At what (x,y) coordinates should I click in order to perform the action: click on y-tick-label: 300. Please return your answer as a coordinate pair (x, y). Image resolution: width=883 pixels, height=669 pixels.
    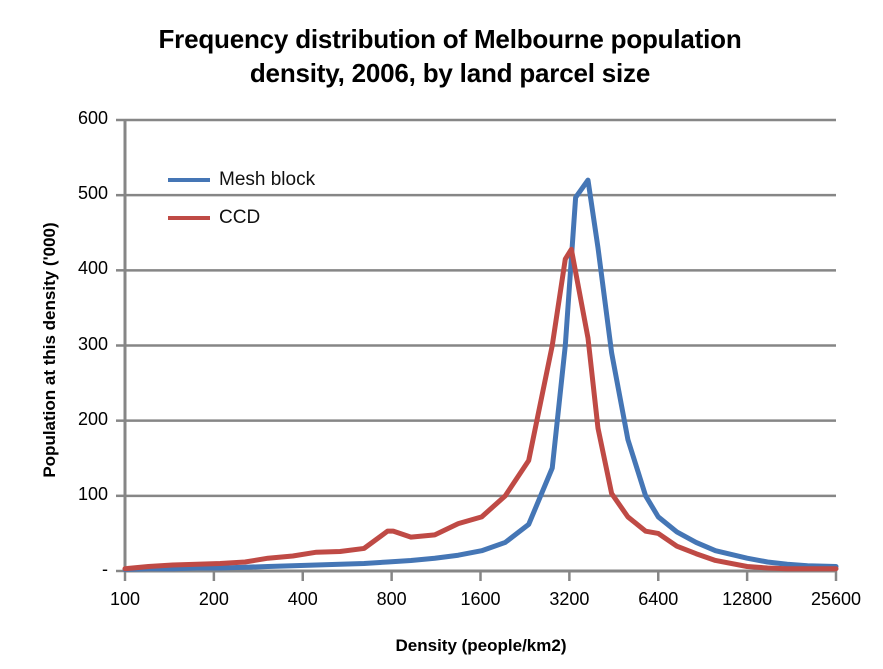
    Looking at the image, I should click on (92, 343).